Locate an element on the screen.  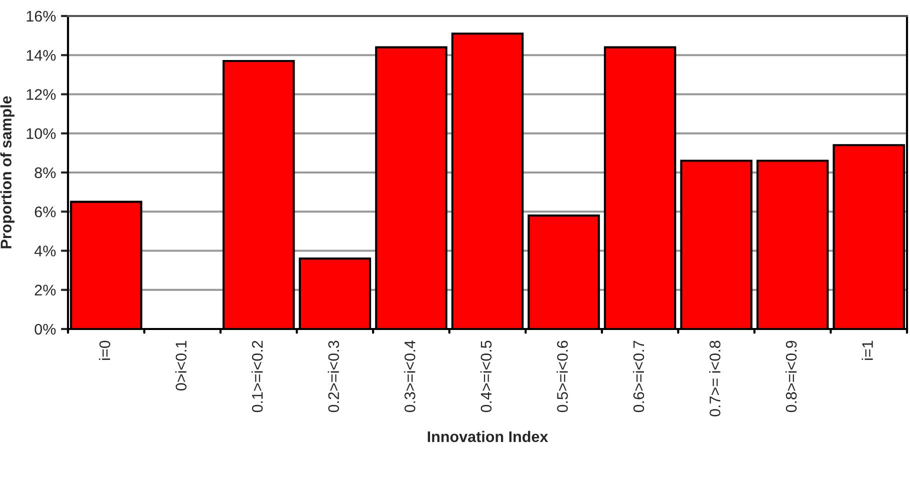
x-tick-label: 0.1>=i<0.2 is located at coordinates (257, 376).